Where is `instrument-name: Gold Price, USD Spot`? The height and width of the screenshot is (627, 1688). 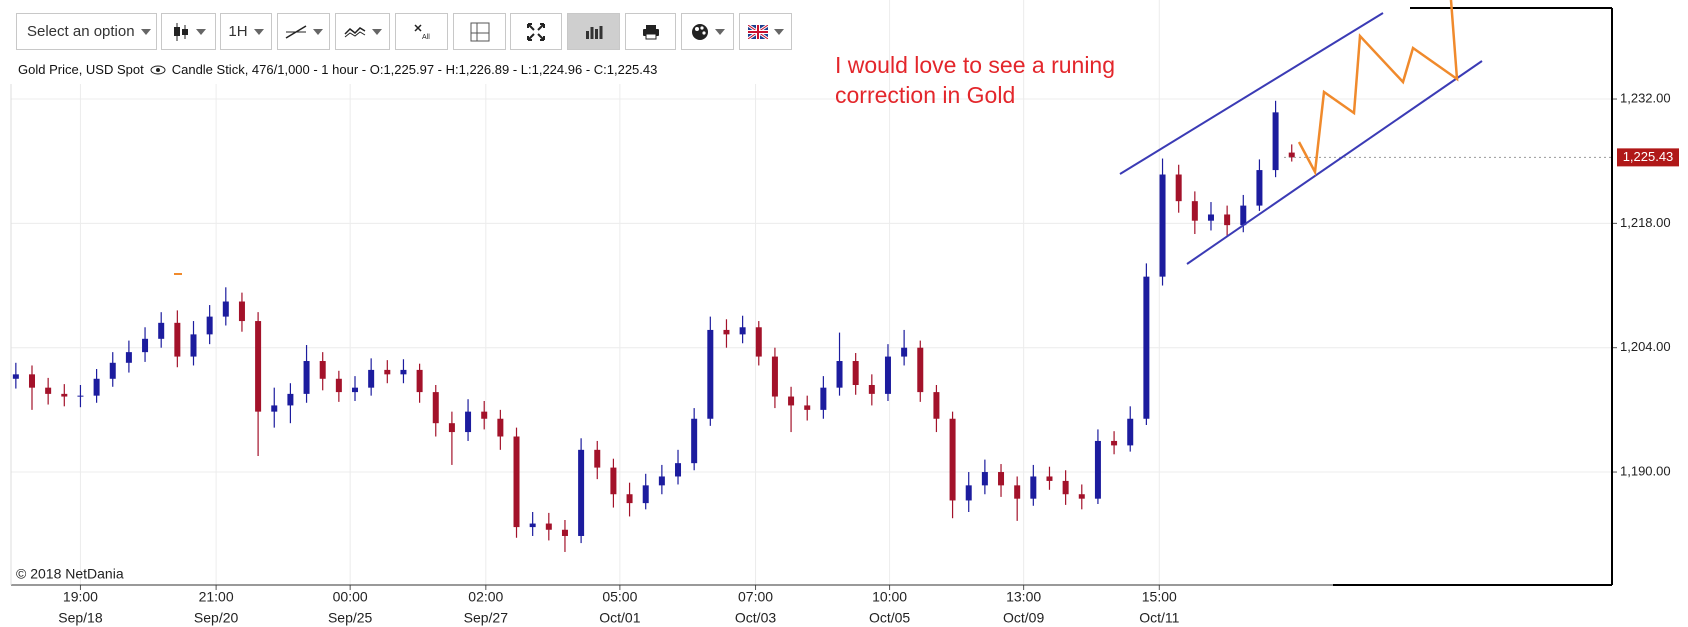
instrument-name: Gold Price, USD Spot is located at coordinates (81, 69).